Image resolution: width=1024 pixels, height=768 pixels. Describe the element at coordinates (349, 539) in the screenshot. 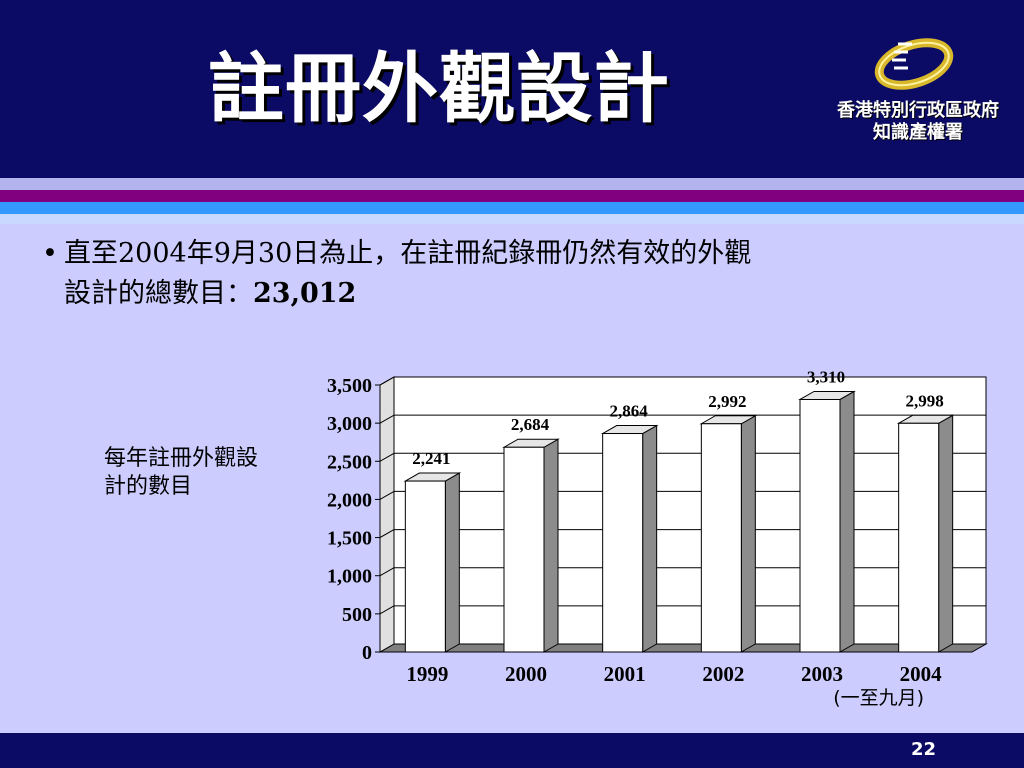

I see `y-tick-label: 1,500` at that location.